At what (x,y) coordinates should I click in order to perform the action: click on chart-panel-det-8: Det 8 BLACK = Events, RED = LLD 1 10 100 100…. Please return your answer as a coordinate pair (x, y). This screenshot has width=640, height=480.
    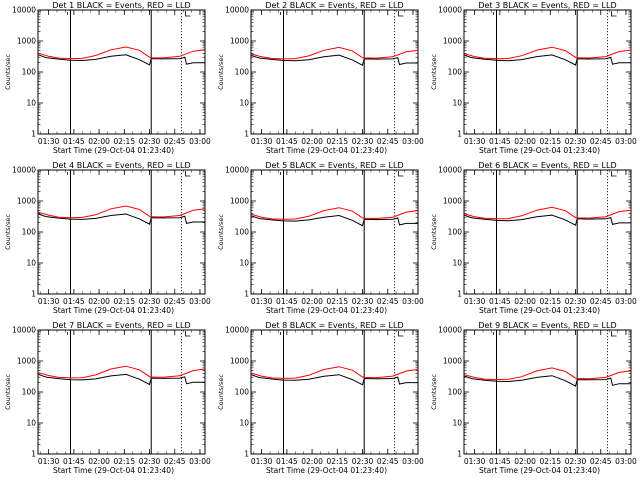
    Looking at the image, I should click on (320, 398).